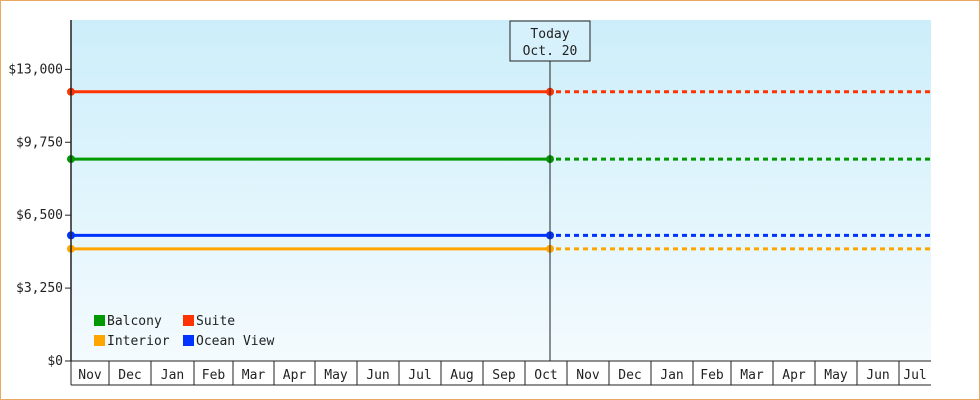 The width and height of the screenshot is (980, 400). I want to click on y-tick-label: $3,250, so click(39, 288).